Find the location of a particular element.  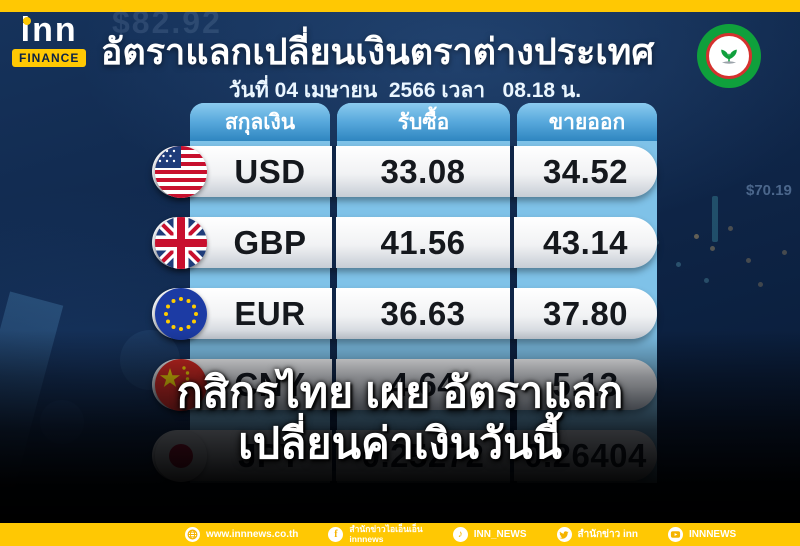

buy-rate: 41.56 is located at coordinates (423, 242).